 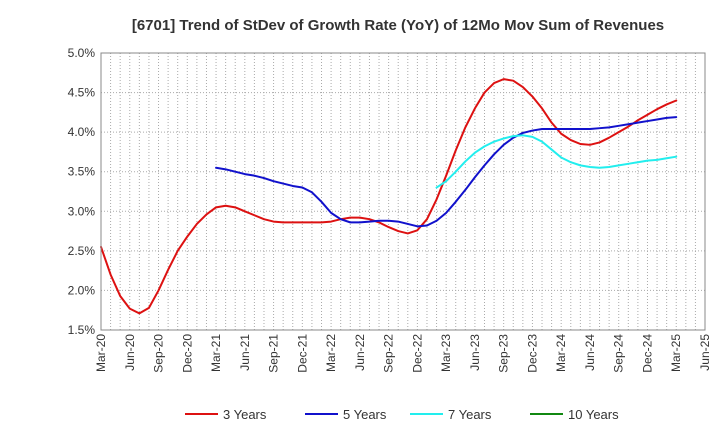 What do you see at coordinates (82, 132) in the screenshot?
I see `y-tick-label: 4.0%` at bounding box center [82, 132].